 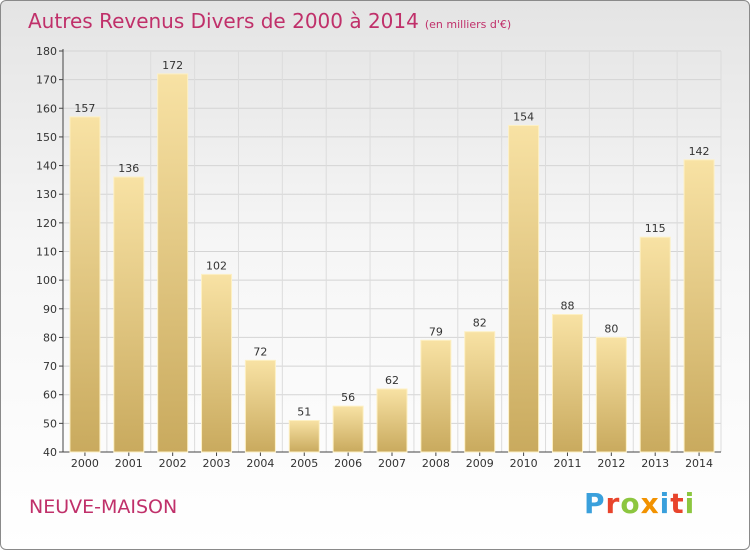 I want to click on x-tick-label-2000: 2000, so click(x=85, y=463).